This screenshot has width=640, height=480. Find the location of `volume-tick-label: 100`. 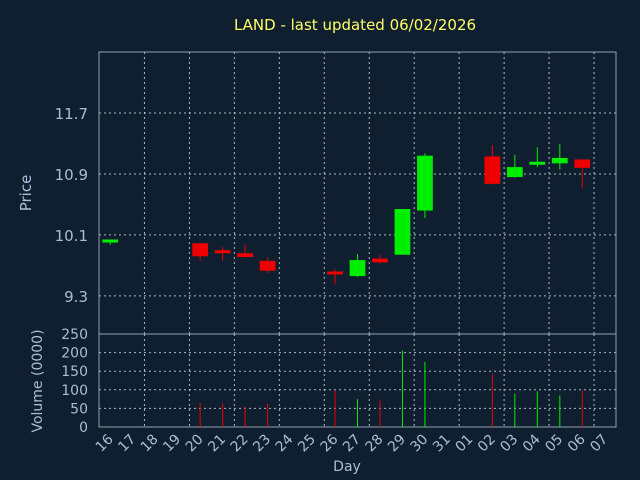

volume-tick-label: 100 is located at coordinates (74, 391).